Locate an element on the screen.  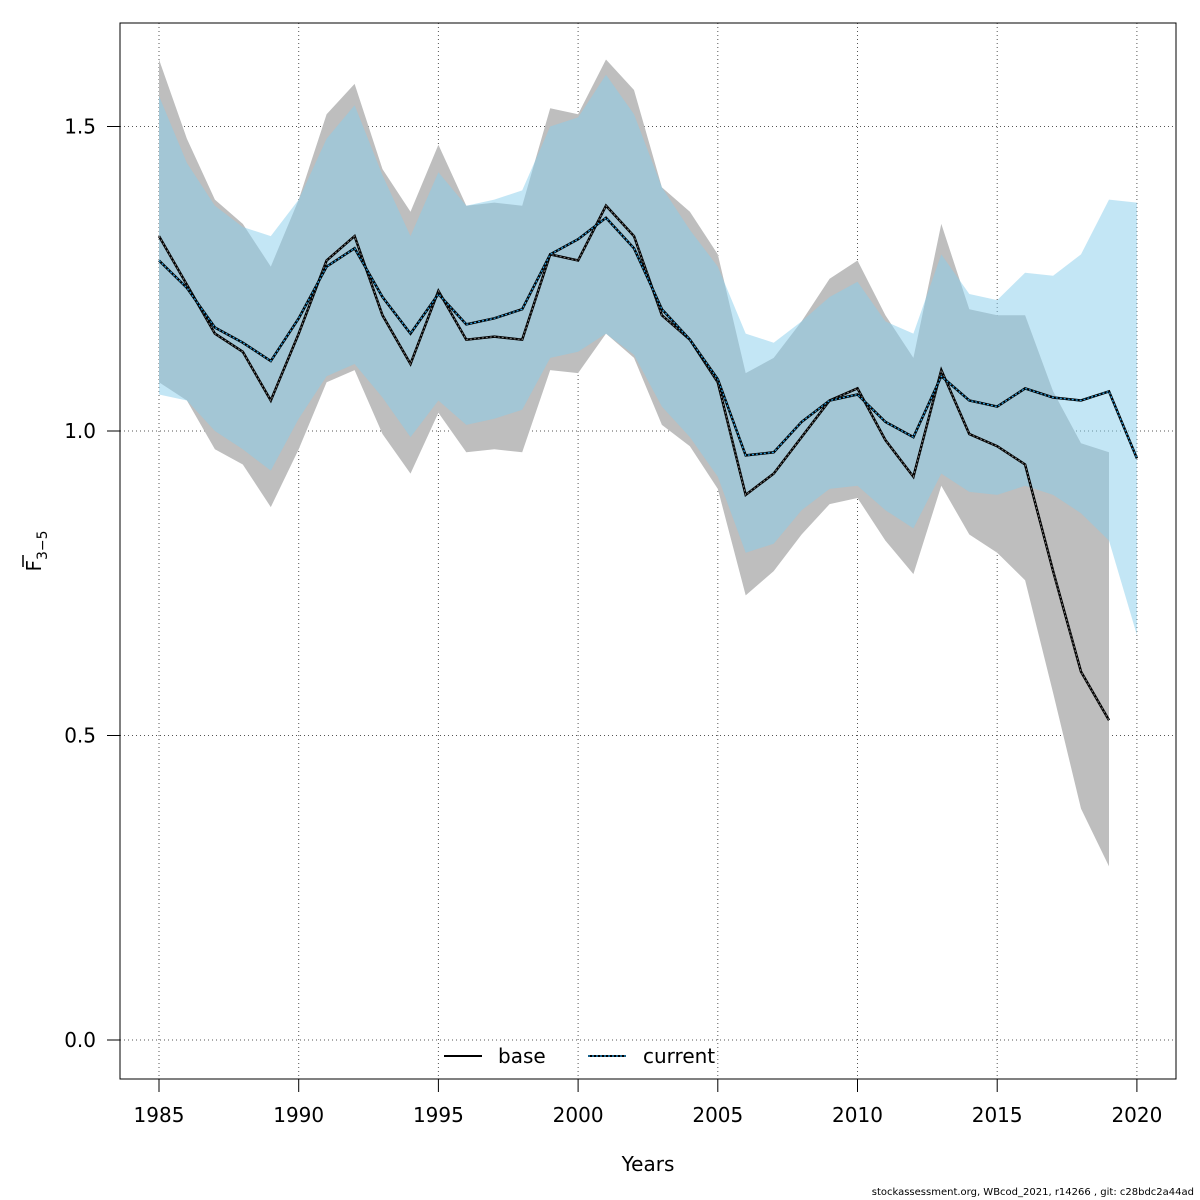
legend-label-base: base is located at coordinates (522, 1056).